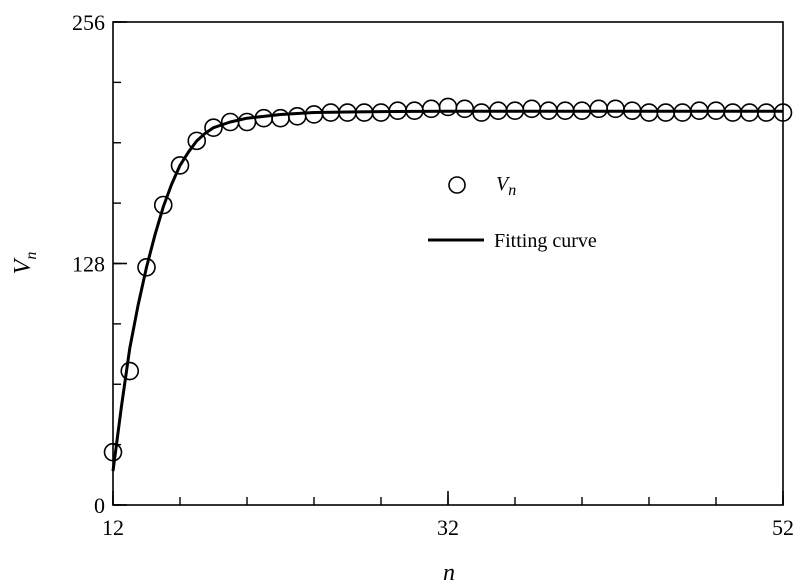 This screenshot has width=800, height=585. What do you see at coordinates (545, 241) in the screenshot?
I see `legend-label-fitting-curve: Fitting curve` at bounding box center [545, 241].